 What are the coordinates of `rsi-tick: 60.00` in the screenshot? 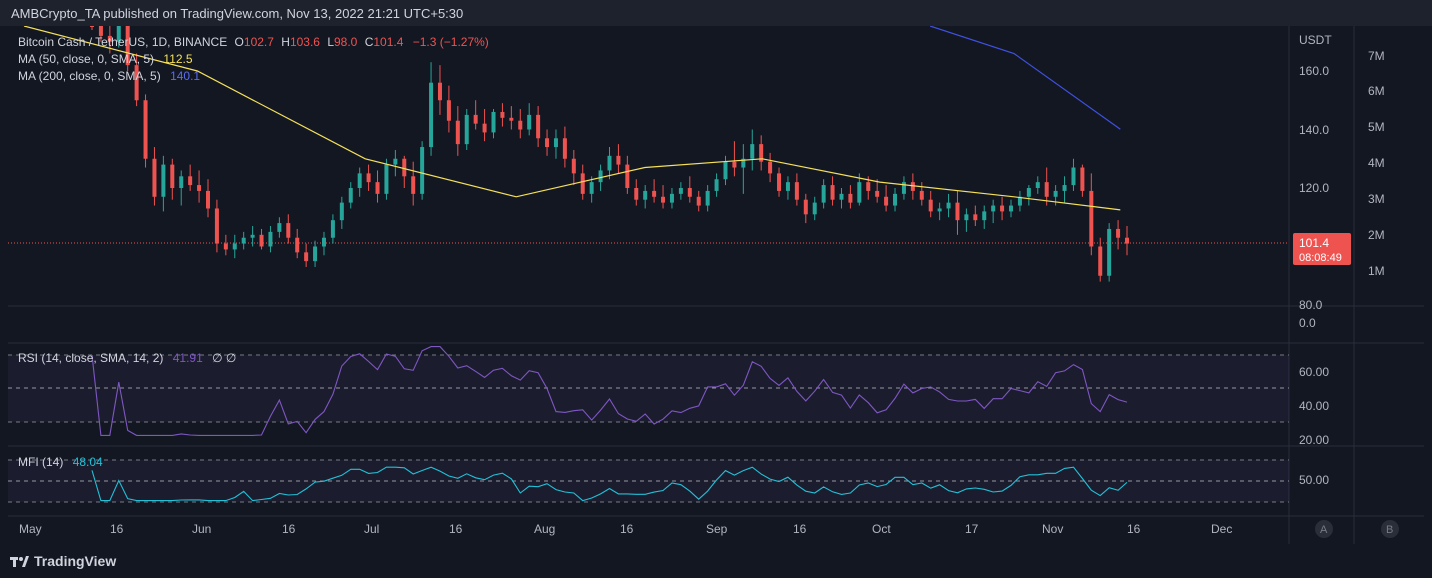 It's located at (1314, 372).